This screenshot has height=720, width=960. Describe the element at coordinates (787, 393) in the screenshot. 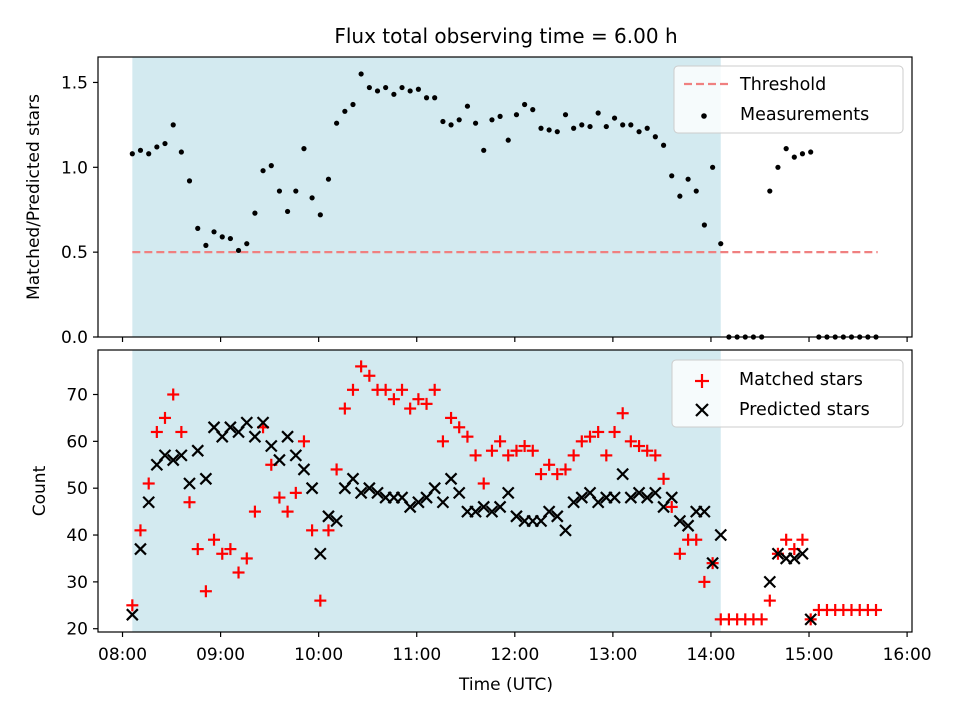

I see `bottom-legend: Matched stars Predicted stars` at that location.